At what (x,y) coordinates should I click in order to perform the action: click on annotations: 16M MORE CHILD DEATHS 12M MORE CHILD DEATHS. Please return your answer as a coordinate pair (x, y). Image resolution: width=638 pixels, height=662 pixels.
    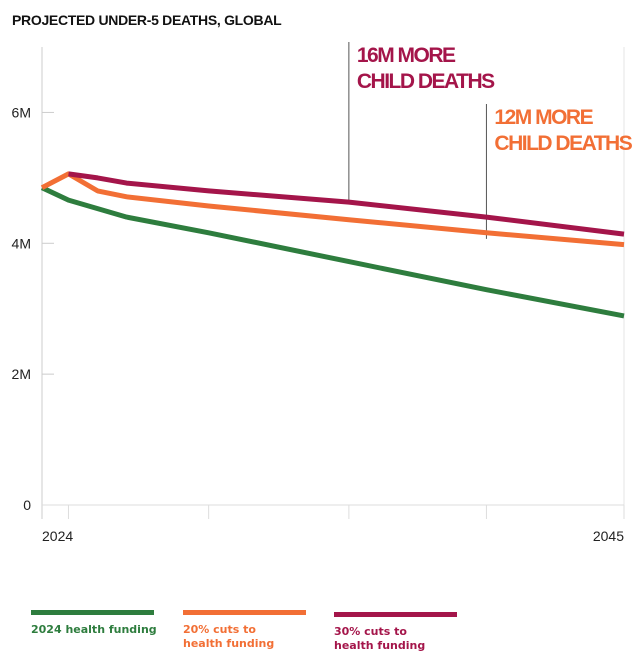
    Looking at the image, I should click on (491, 140).